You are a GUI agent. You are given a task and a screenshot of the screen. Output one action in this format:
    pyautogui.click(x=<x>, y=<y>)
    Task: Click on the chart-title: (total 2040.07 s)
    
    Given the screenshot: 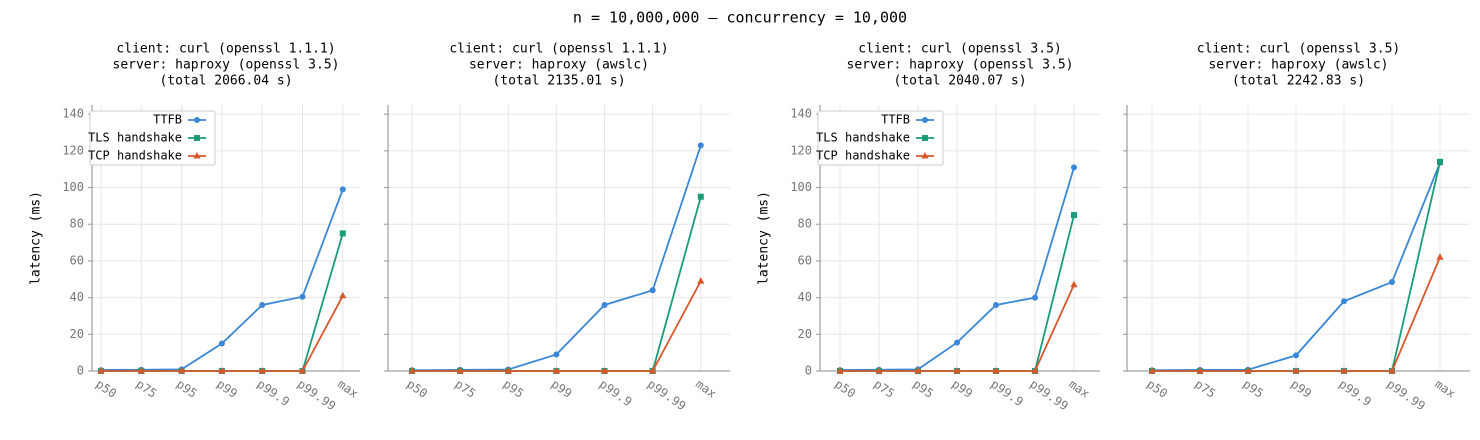 What is the action you would take?
    pyautogui.click(x=959, y=81)
    